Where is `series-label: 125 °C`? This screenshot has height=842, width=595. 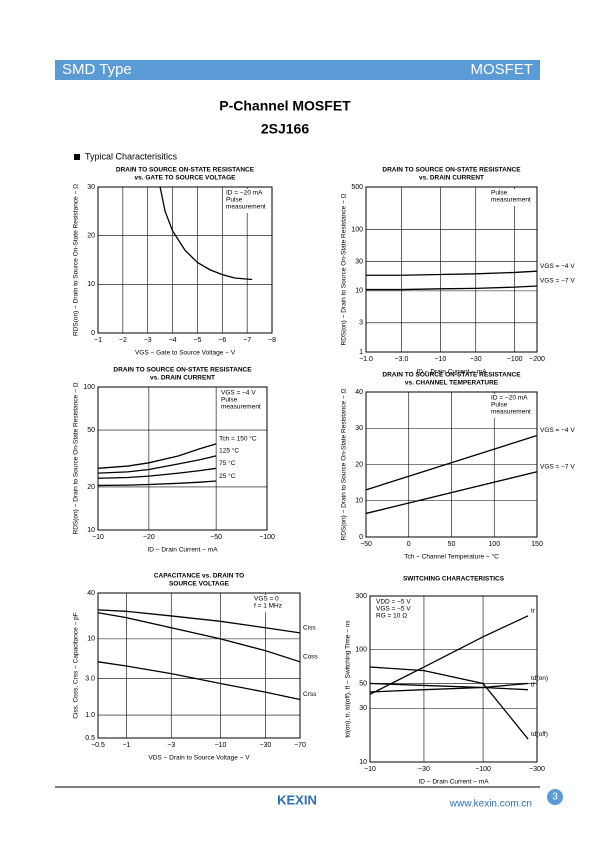
series-label: 125 °C is located at coordinates (229, 451).